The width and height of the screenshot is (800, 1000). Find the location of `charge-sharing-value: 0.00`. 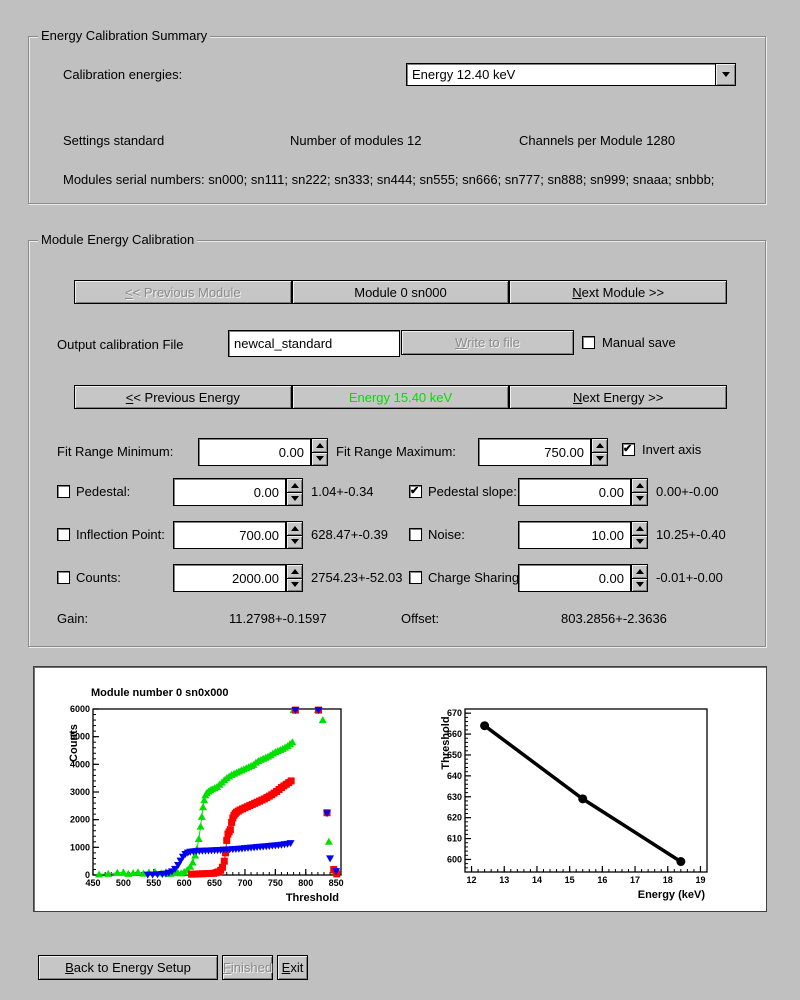

charge-sharing-value: 0.00 is located at coordinates (574, 578).